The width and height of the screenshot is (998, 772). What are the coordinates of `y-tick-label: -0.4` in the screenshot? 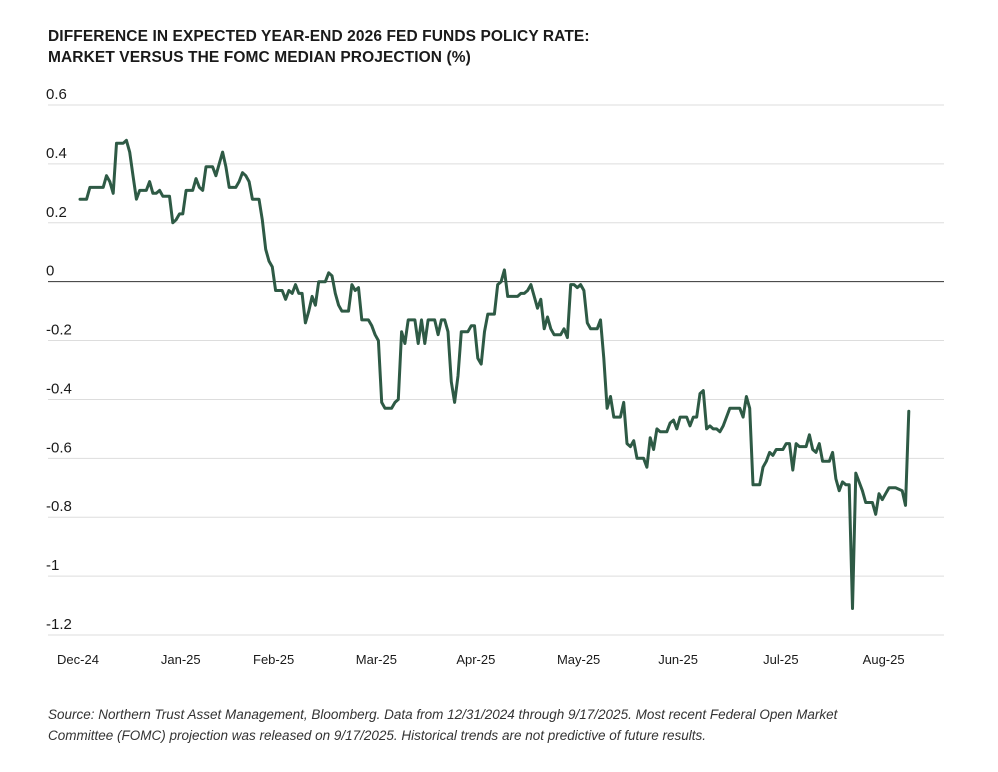 It's located at (59, 388).